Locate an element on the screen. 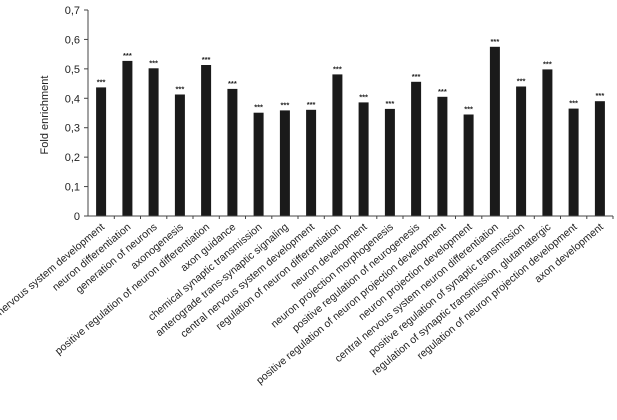  y-tick-label: 0,5 is located at coordinates (72, 70).